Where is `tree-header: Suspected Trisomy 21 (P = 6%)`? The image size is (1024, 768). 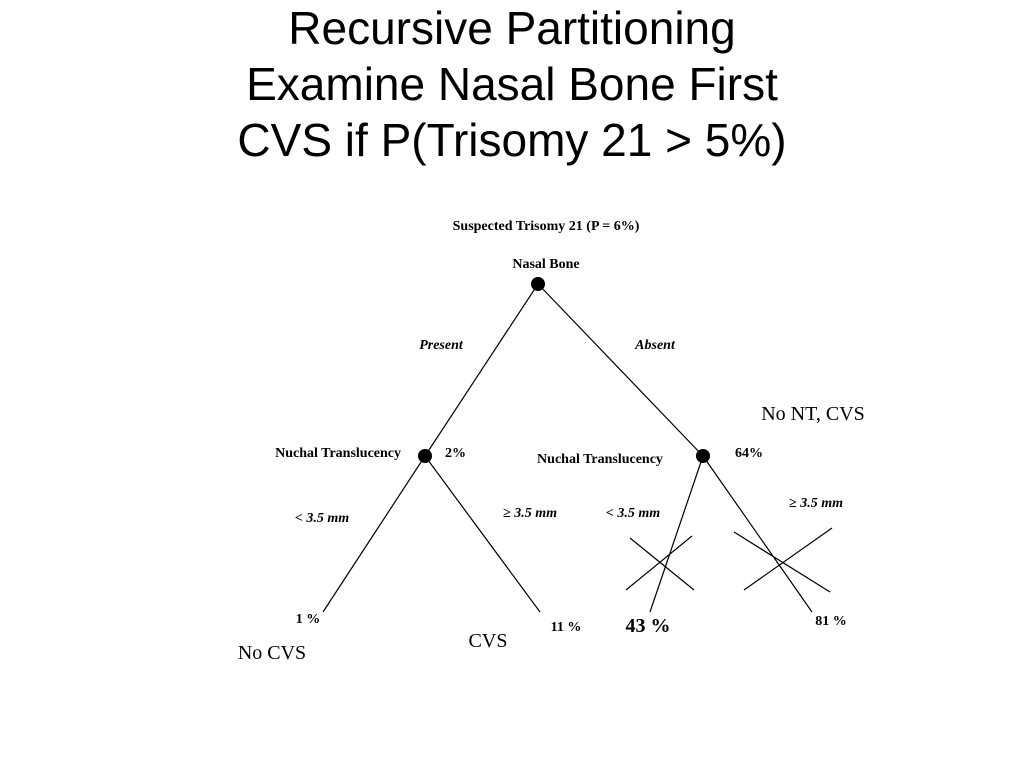
tree-header: Suspected Trisomy 21 (P = 6%) is located at coordinates (546, 226).